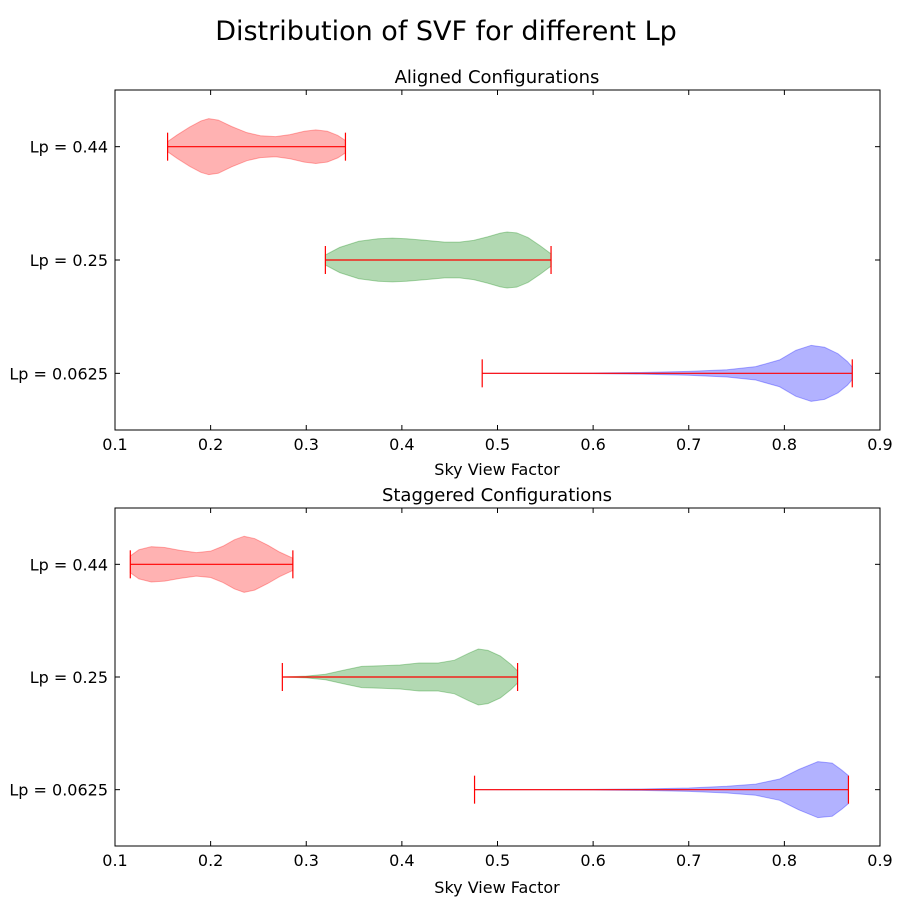 This screenshot has width=900, height=900. I want to click on chart-title: Aligned Configurations, so click(497, 77).